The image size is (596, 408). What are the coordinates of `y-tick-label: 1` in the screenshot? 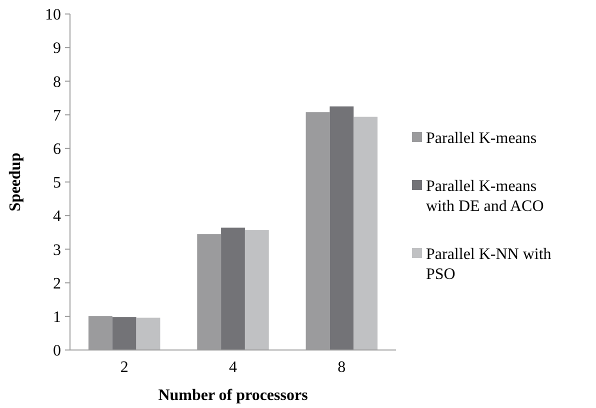 It's located at (57, 317).